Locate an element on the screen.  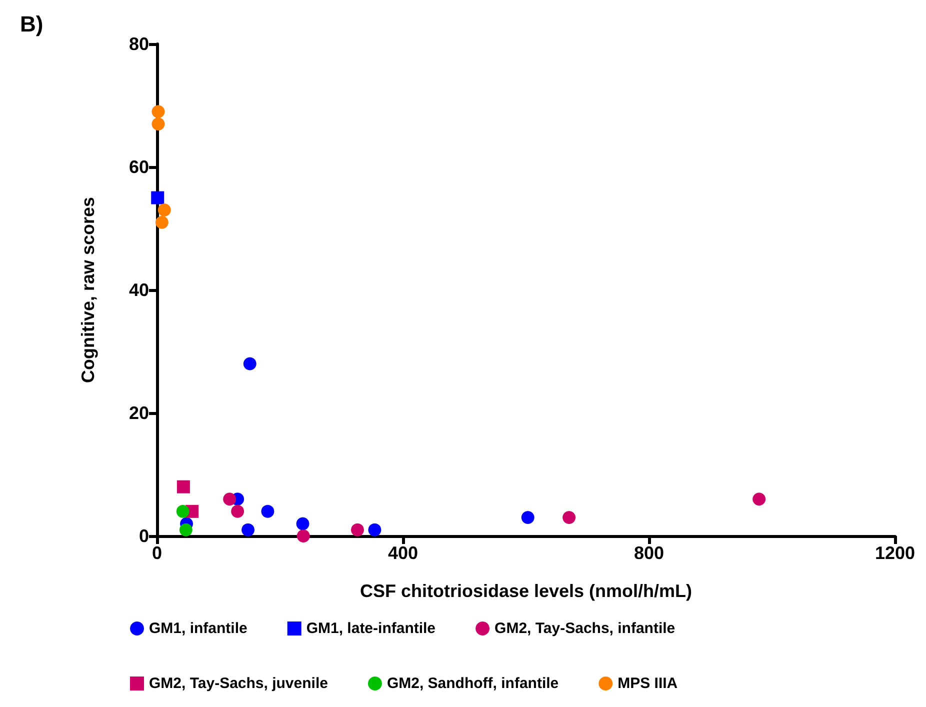
legend-label: GM2, Tay-Sachs, juvenile is located at coordinates (238, 683).